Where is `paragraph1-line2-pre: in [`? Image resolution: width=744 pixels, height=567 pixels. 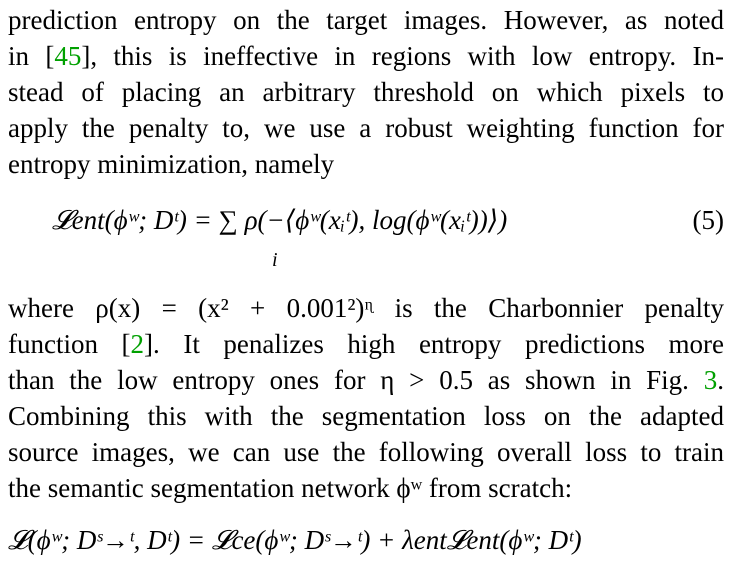
paragraph1-line2-pre: in [ is located at coordinates (31, 56).